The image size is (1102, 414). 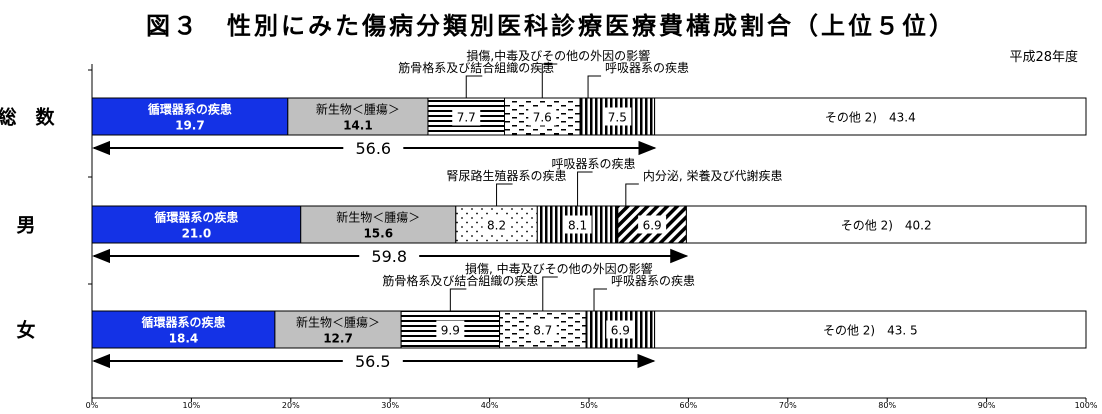 I want to click on x-tick-label: 20%, so click(x=291, y=405).